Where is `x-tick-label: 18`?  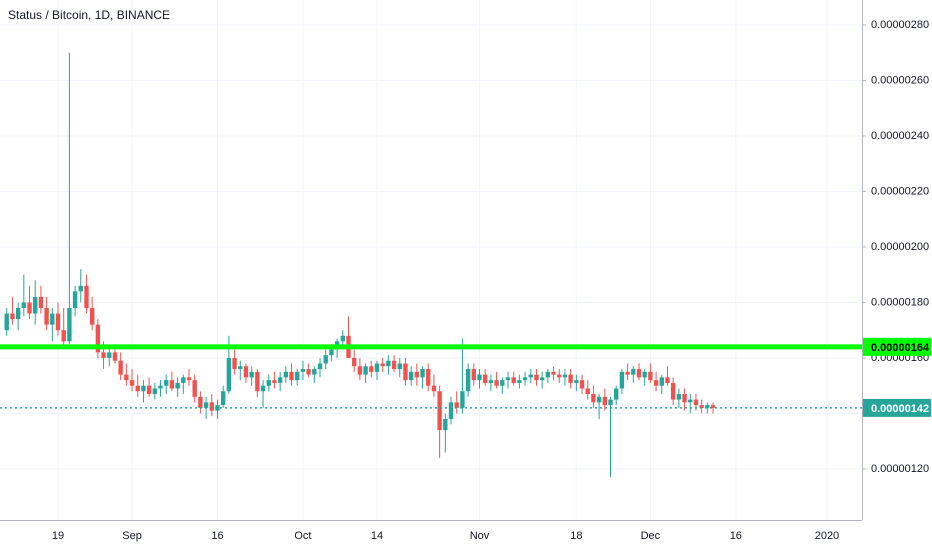 x-tick-label: 18 is located at coordinates (576, 536).